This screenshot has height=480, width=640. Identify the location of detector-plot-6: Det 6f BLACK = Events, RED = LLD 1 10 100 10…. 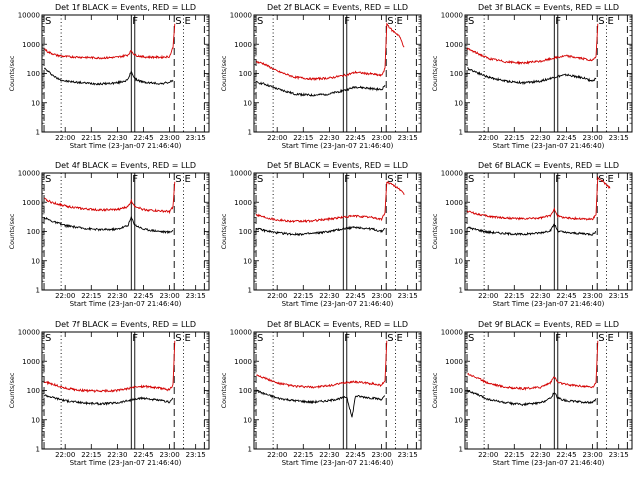
(532, 234).